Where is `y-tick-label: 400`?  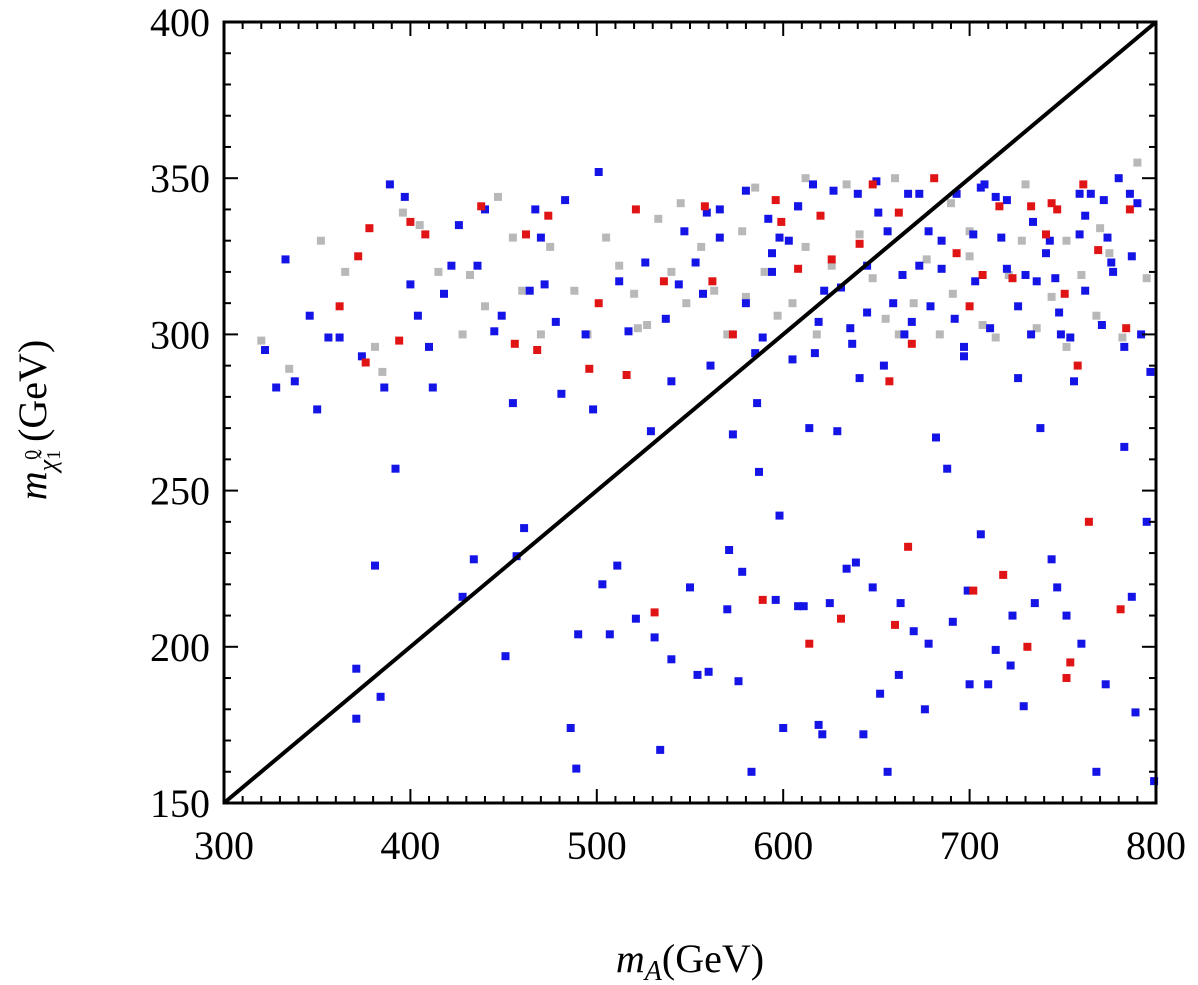 y-tick-label: 400 is located at coordinates (180, 22).